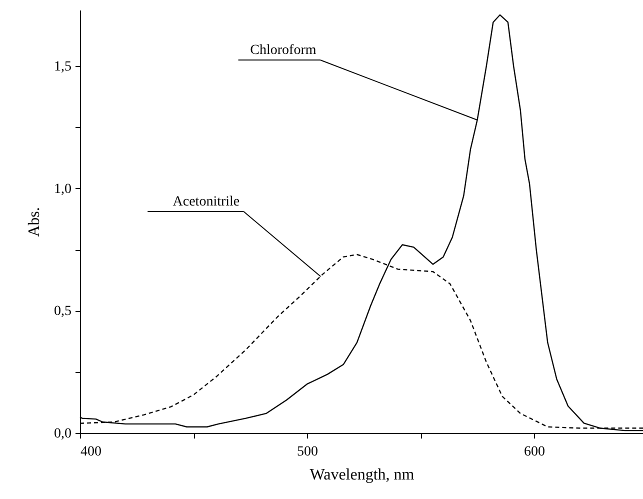  I want to click on x-tick-label: 500, so click(307, 452).